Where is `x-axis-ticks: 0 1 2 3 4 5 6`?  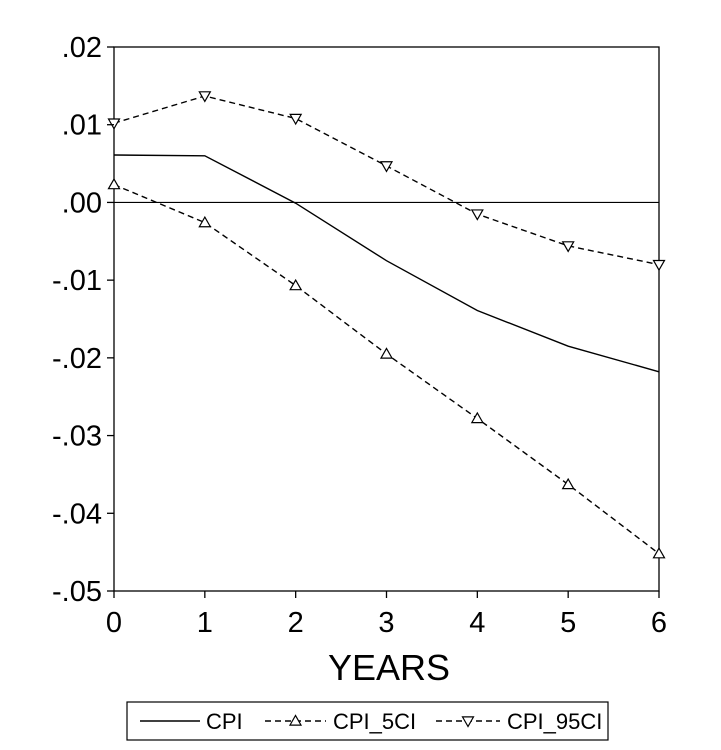
x-axis-ticks: 0 1 2 3 4 5 6 is located at coordinates (386, 615).